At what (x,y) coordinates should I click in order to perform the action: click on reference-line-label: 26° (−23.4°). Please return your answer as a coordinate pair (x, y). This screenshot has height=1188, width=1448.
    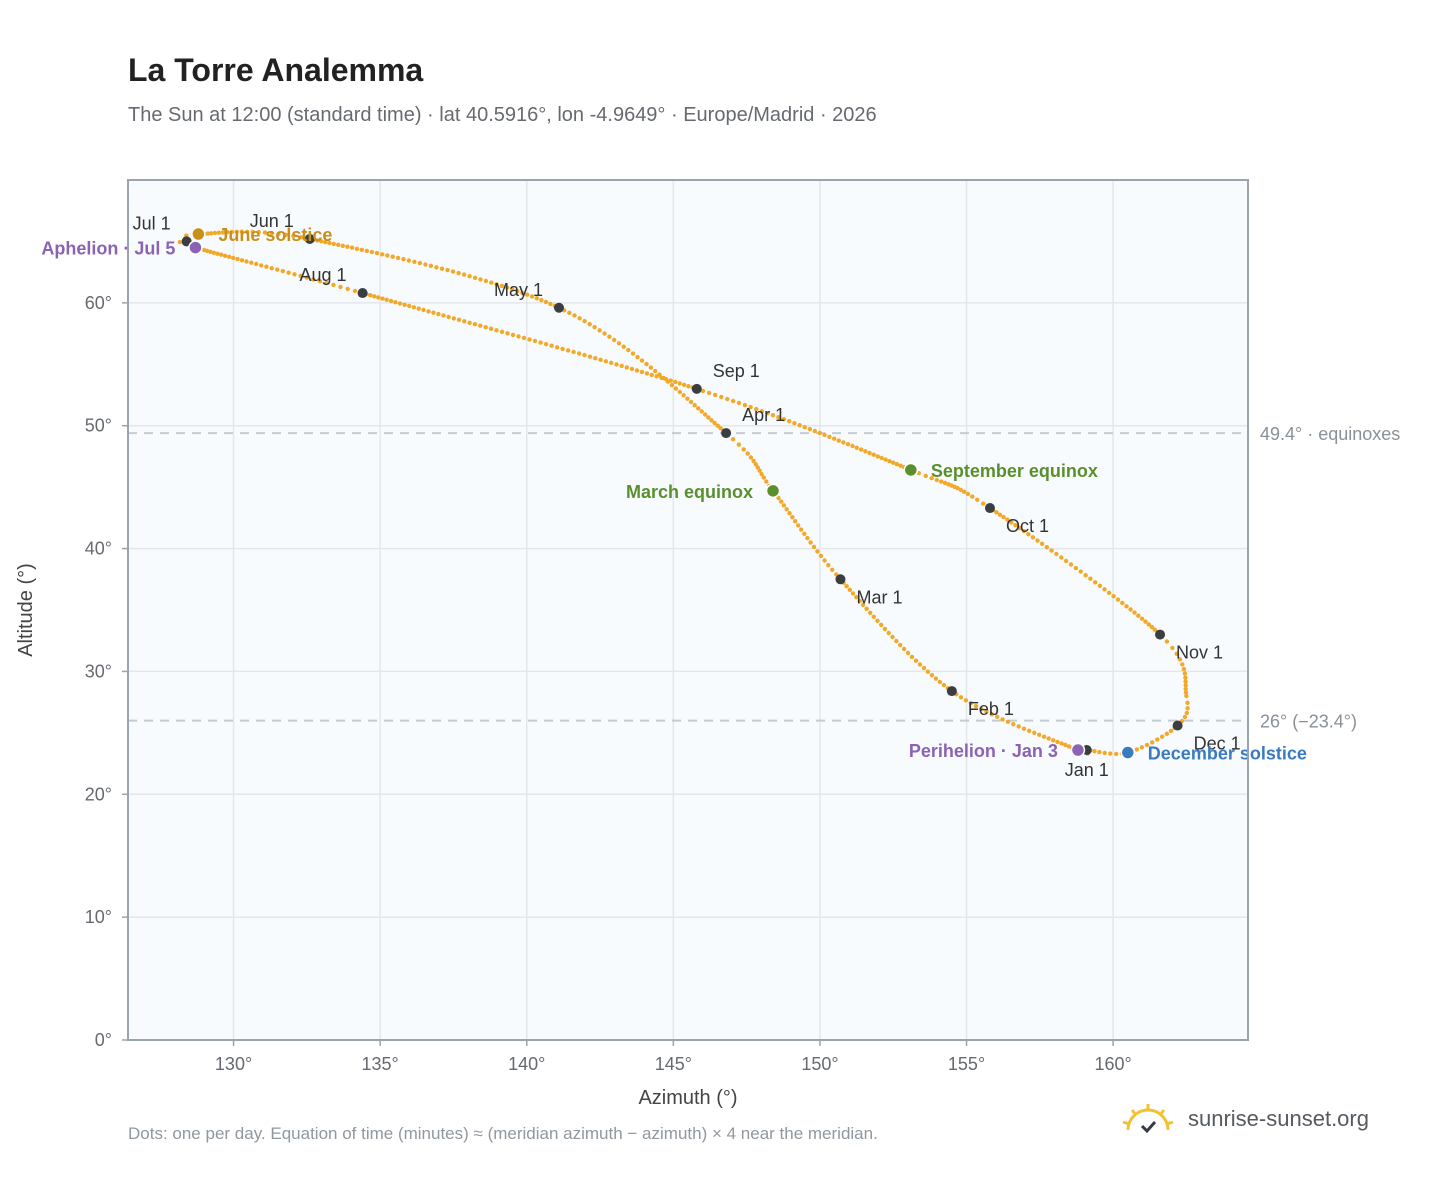
    Looking at the image, I should click on (1308, 722).